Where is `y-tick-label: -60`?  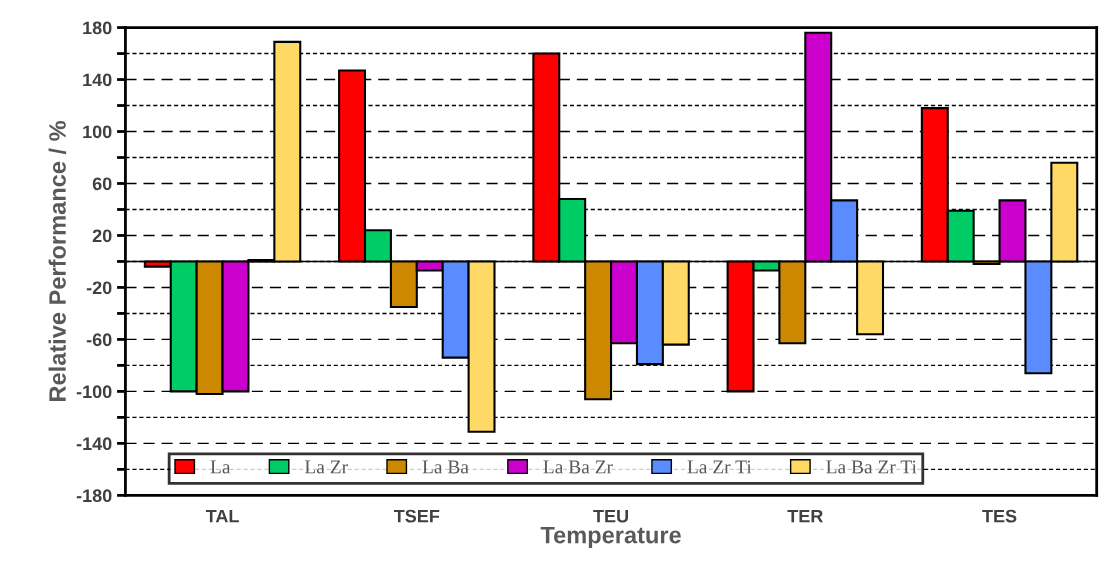 y-tick-label: -60 is located at coordinates (99, 340).